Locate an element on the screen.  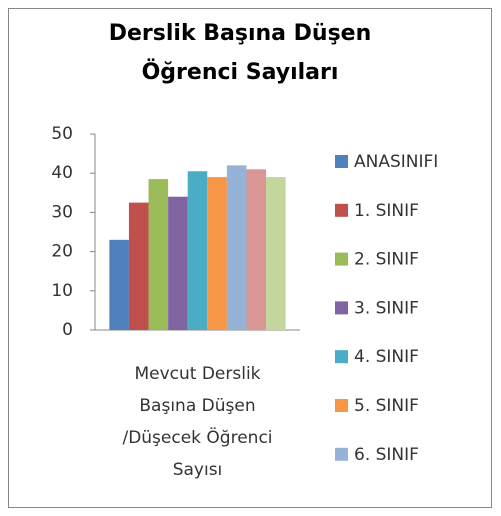
y-tick-label: 40 is located at coordinates (62, 173).